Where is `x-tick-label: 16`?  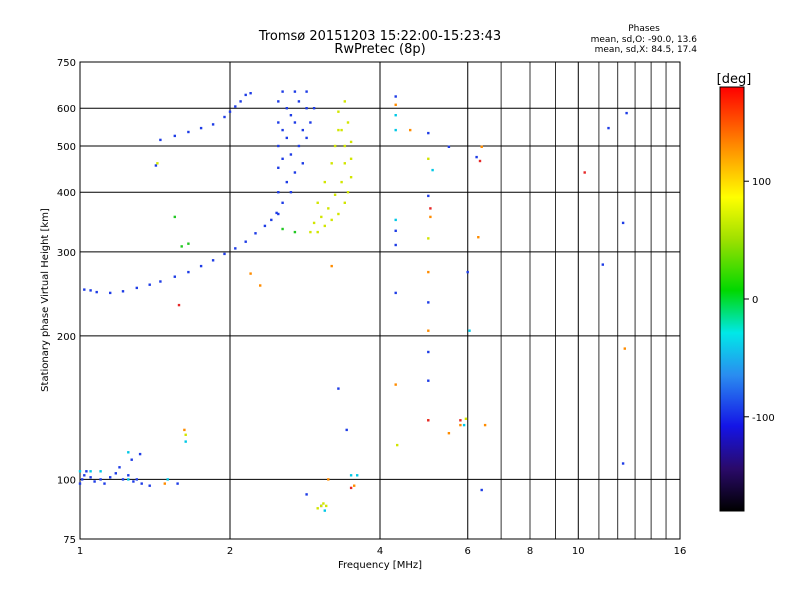 x-tick-label: 16 is located at coordinates (680, 551).